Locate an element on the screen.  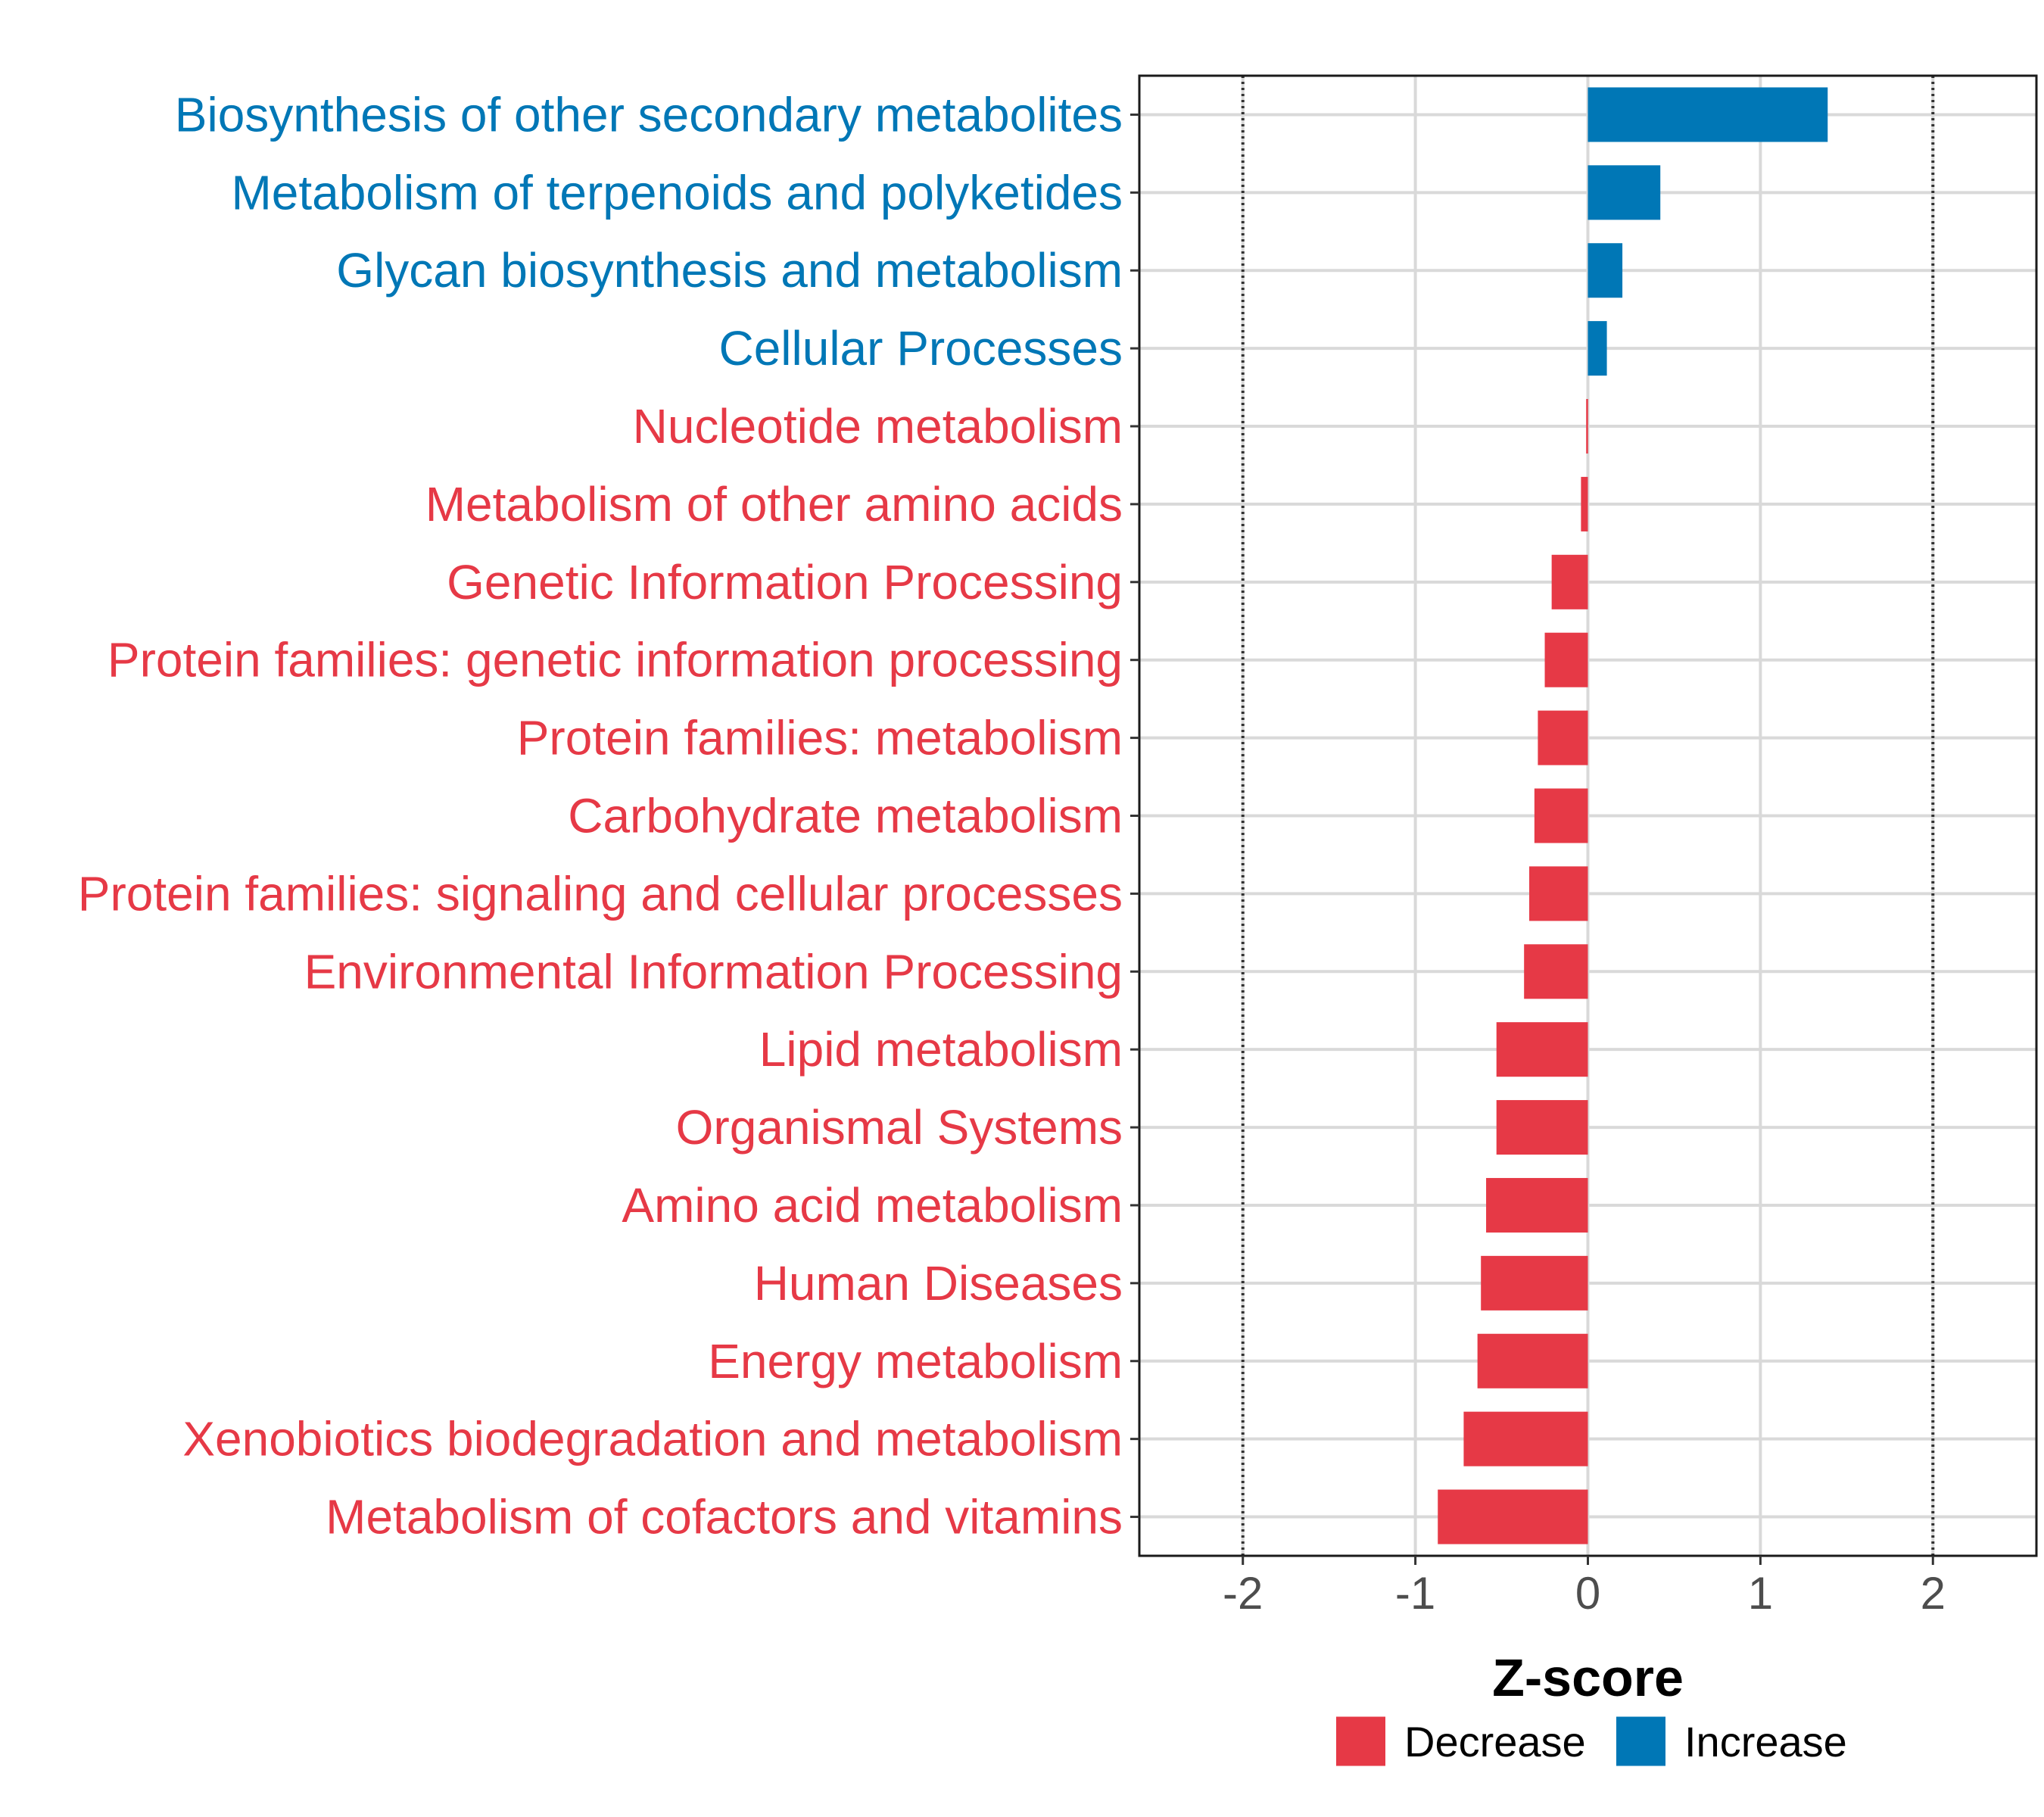
category-label: Energy metabolism is located at coordinates (915, 1361).